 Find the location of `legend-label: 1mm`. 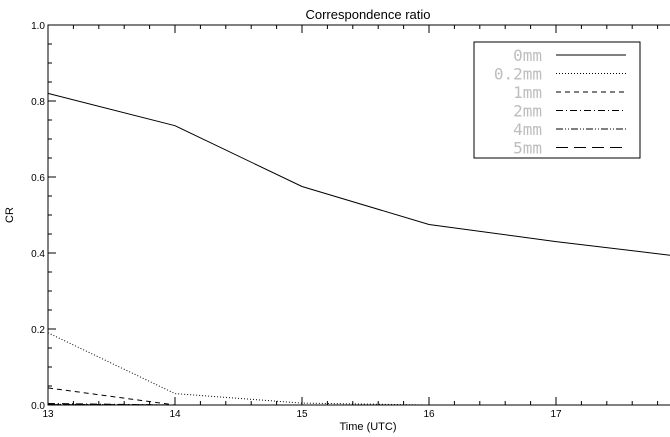

legend-label: 1mm is located at coordinates (527, 92).